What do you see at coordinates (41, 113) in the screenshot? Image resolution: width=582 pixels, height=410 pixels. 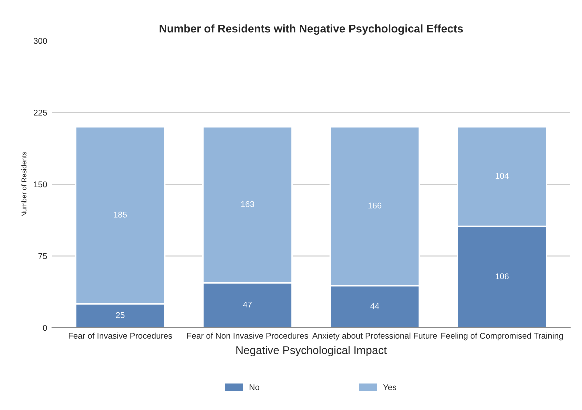 I see `y-tick-label: 225` at bounding box center [41, 113].